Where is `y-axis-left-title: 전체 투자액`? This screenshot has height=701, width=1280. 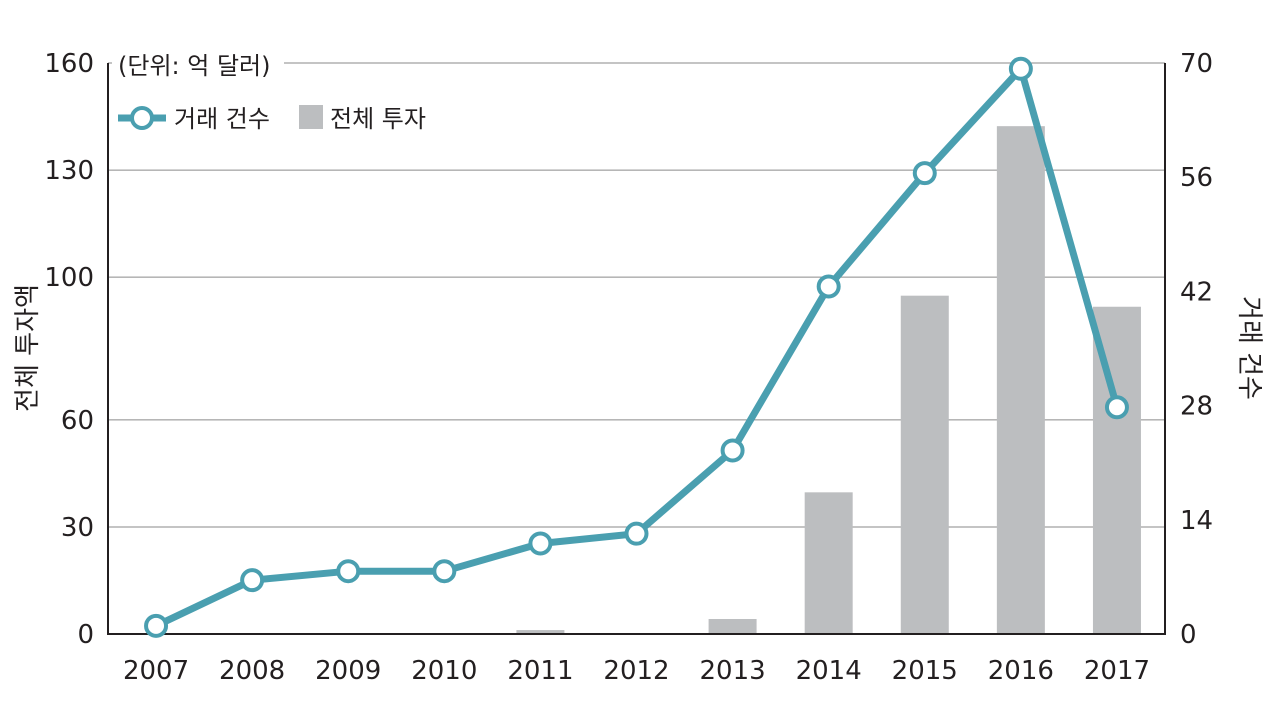
y-axis-left-title: 전체 투자액 is located at coordinates (28, 348).